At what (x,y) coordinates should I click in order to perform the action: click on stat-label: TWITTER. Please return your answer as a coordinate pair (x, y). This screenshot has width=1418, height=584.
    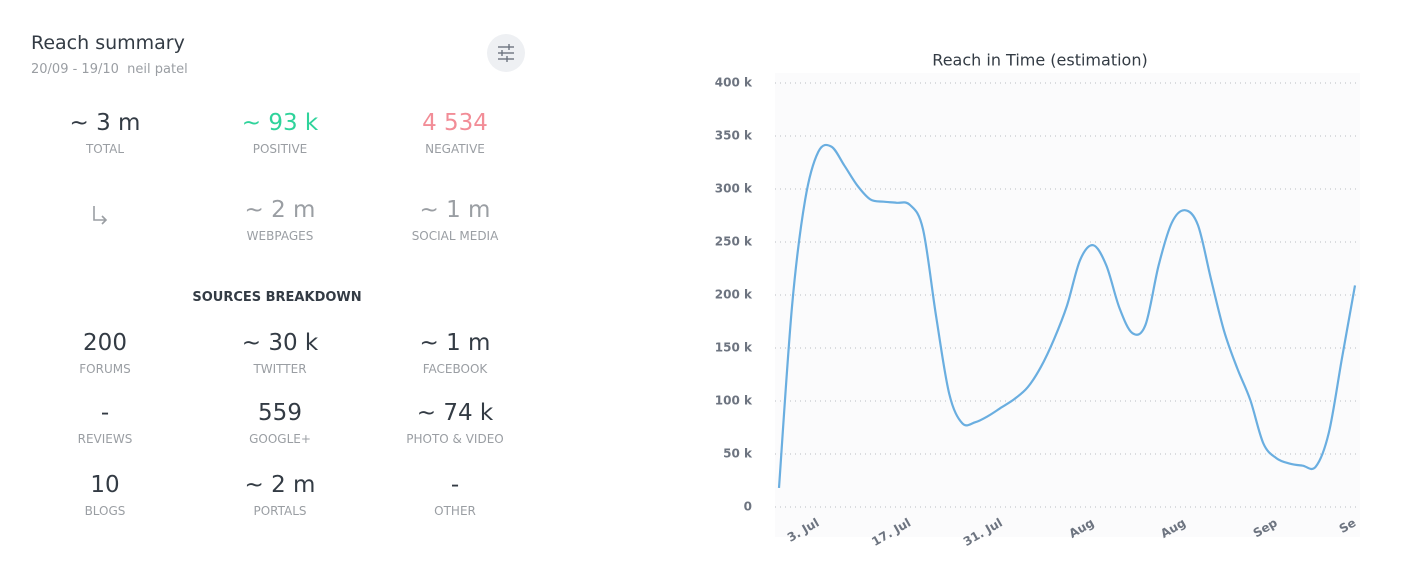
    Looking at the image, I should click on (280, 369).